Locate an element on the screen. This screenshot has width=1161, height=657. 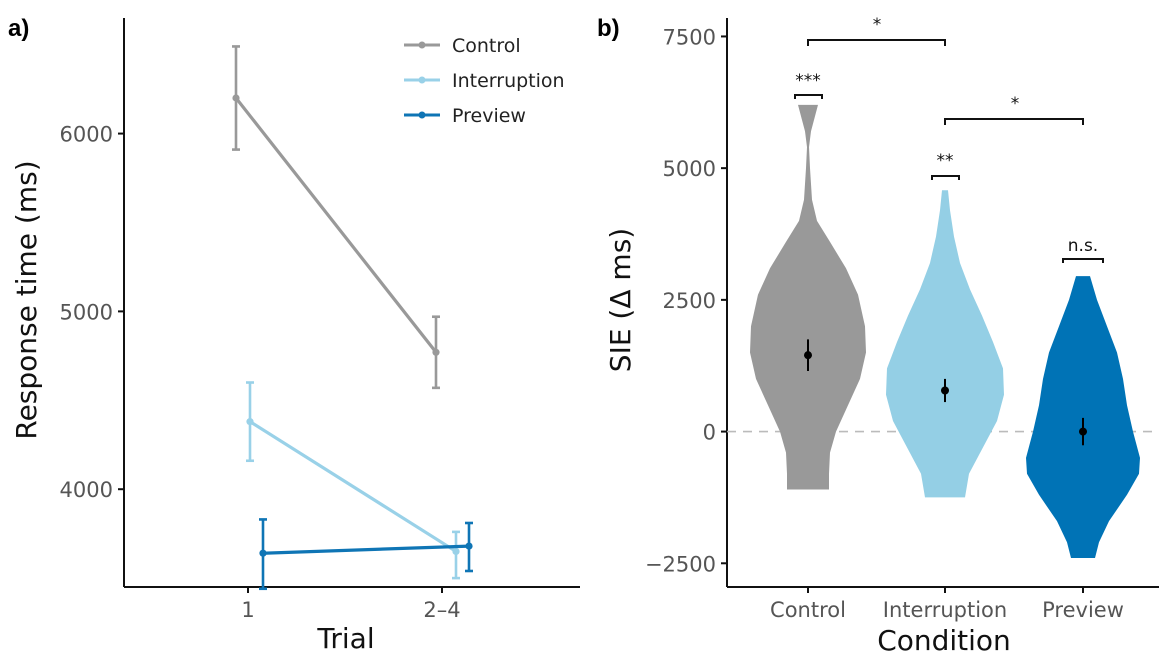
panel-a-legend: Control Interruption Preview is located at coordinates (484, 81).